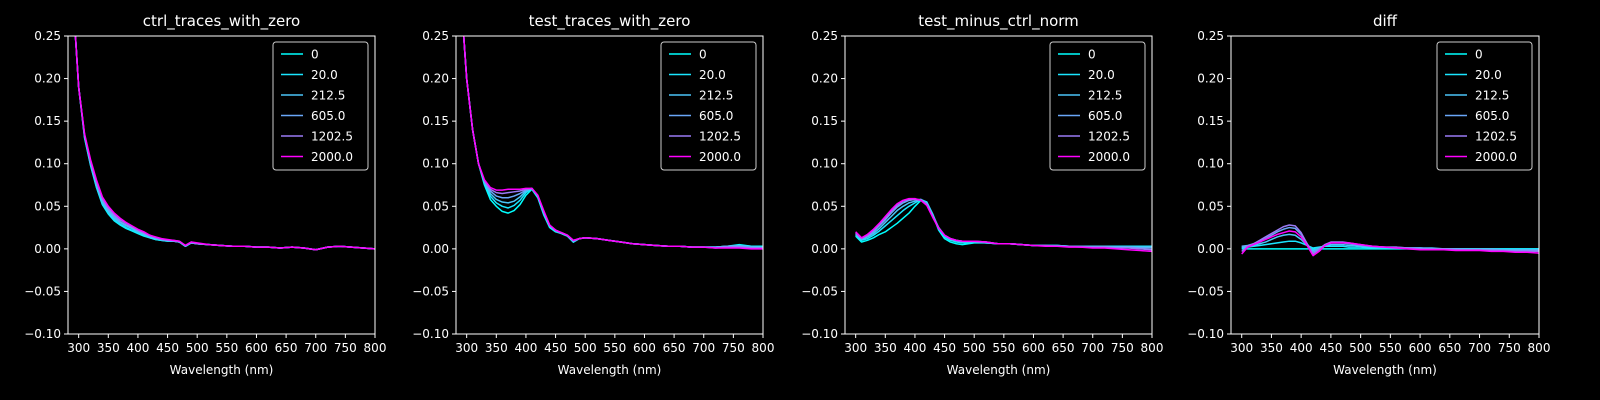 The width and height of the screenshot is (1600, 400). Describe the element at coordinates (998, 21) in the screenshot. I see `chart-title: test_minus_ctrl_norm` at that location.